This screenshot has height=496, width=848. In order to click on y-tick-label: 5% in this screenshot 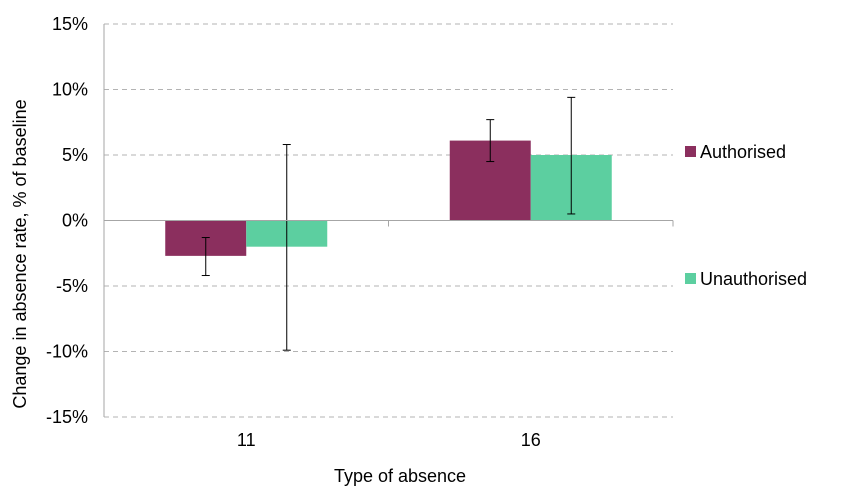, I will do `click(75, 155)`.